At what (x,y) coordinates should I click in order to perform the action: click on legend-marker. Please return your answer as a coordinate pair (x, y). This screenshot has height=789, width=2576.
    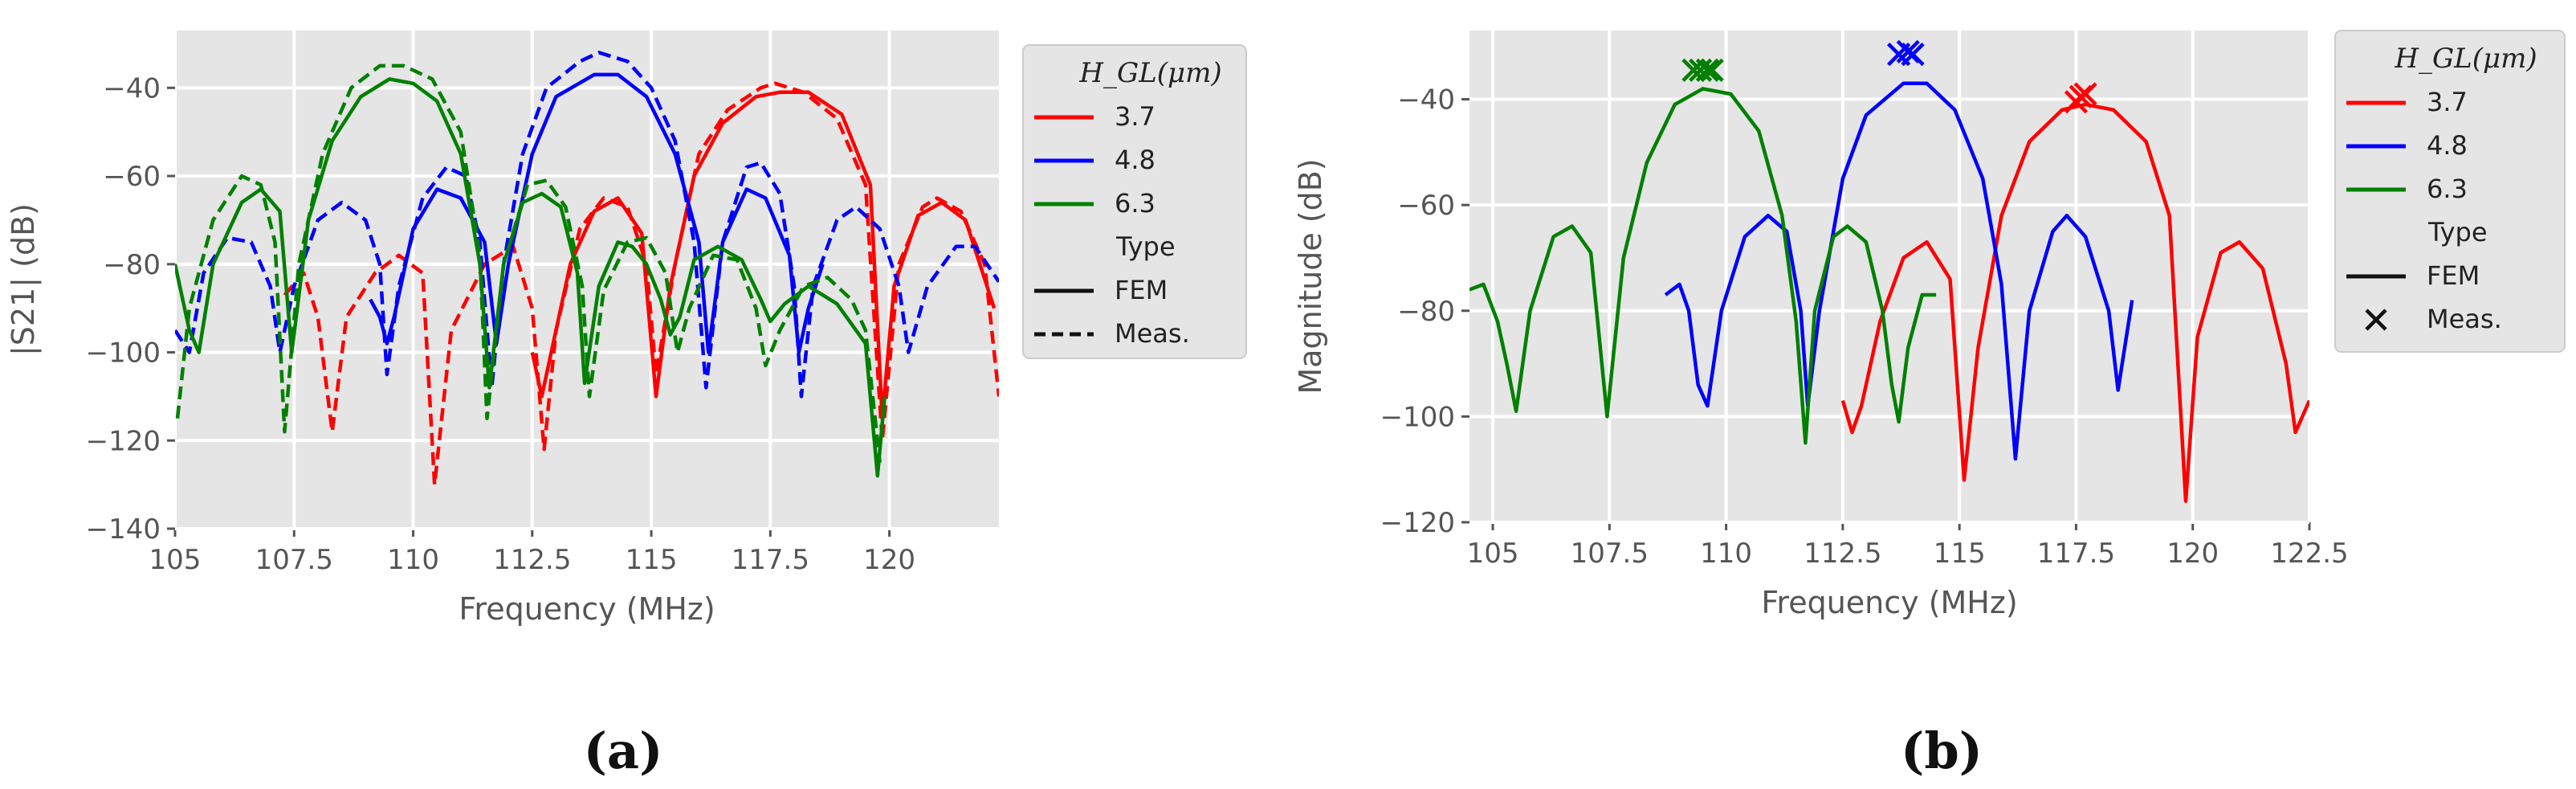
    Looking at the image, I should click on (2376, 320).